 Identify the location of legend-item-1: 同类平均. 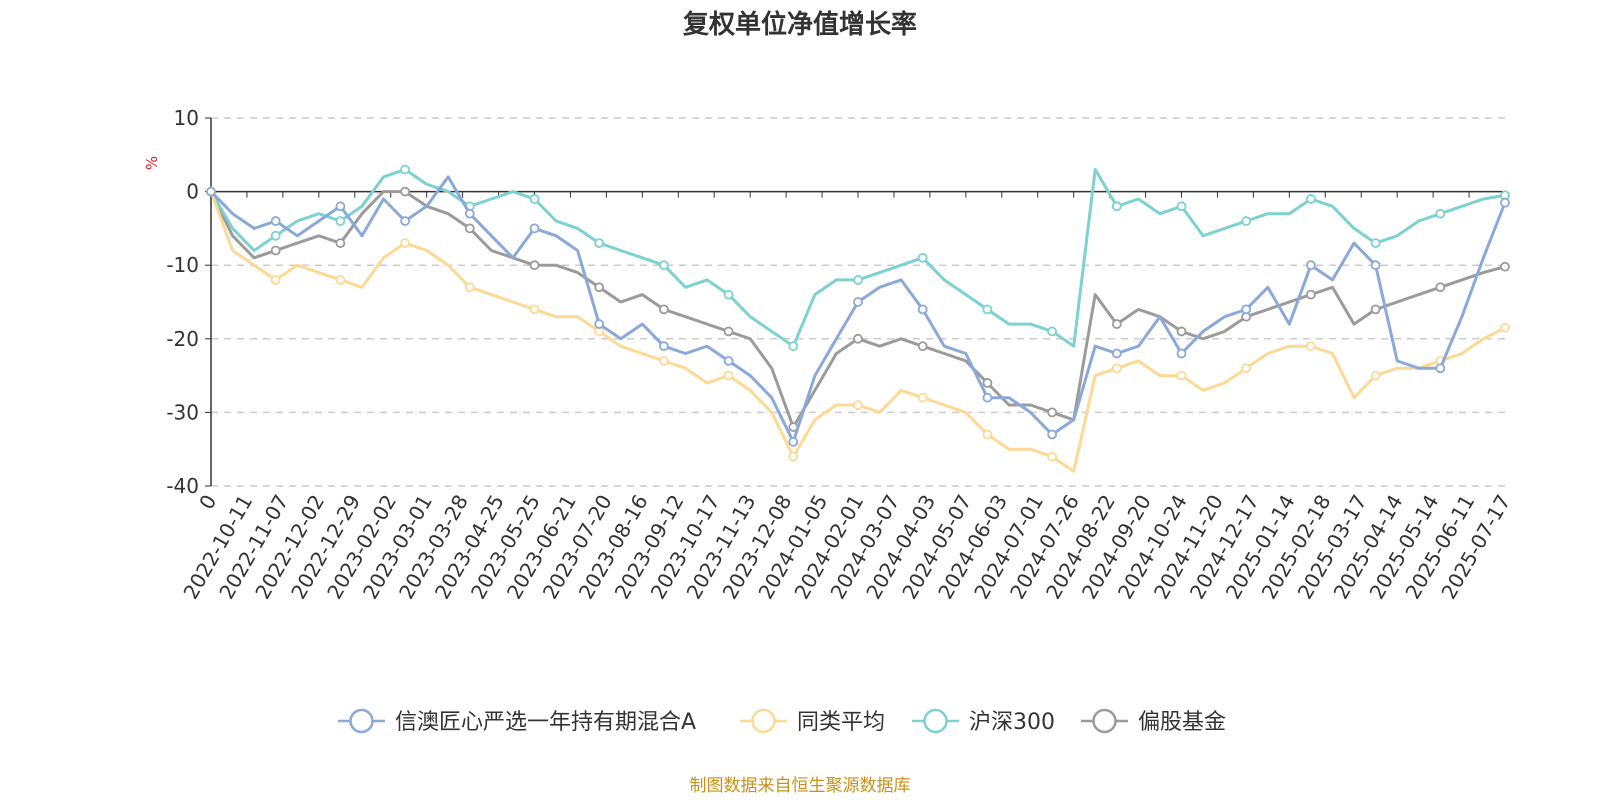
(812, 721).